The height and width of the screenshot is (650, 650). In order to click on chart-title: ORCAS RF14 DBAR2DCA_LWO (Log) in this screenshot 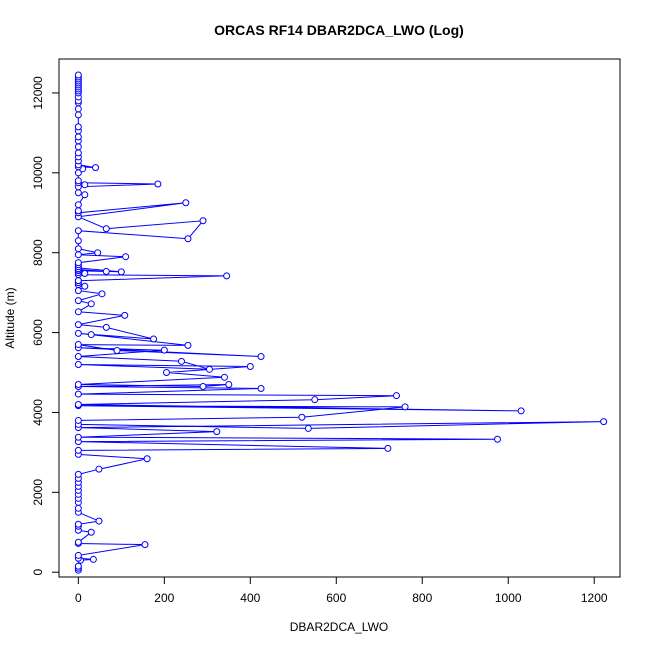, I will do `click(339, 30)`.